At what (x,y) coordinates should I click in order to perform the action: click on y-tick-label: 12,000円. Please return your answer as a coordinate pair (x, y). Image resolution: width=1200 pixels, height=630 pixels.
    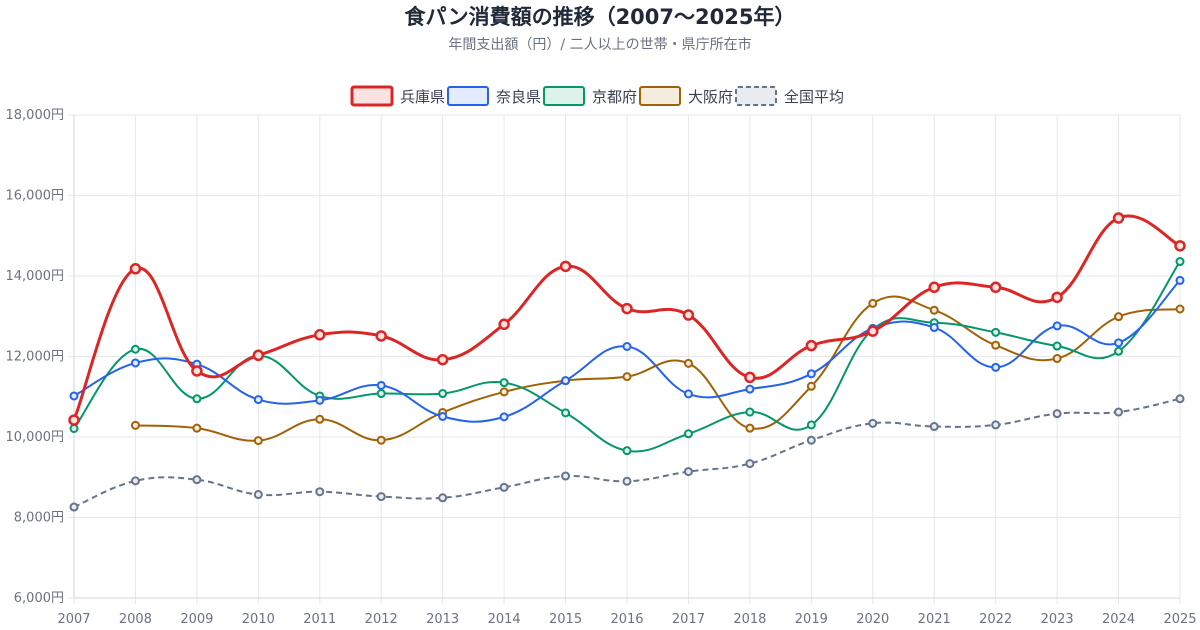
    Looking at the image, I should click on (35, 357).